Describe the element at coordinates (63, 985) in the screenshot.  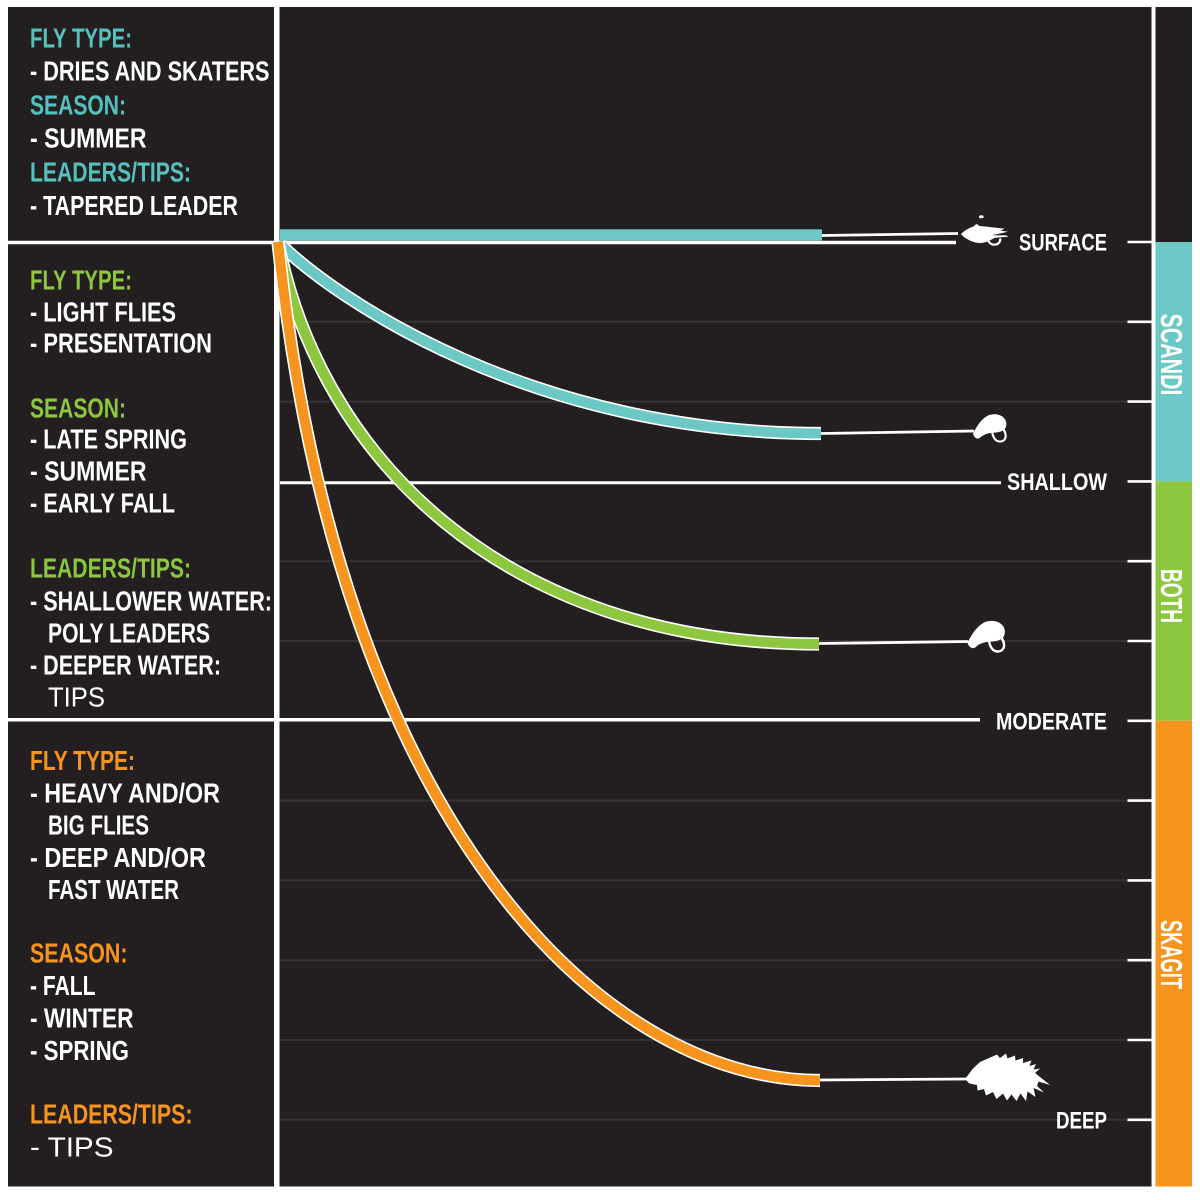
I see `svg-text: - FALL` at that location.